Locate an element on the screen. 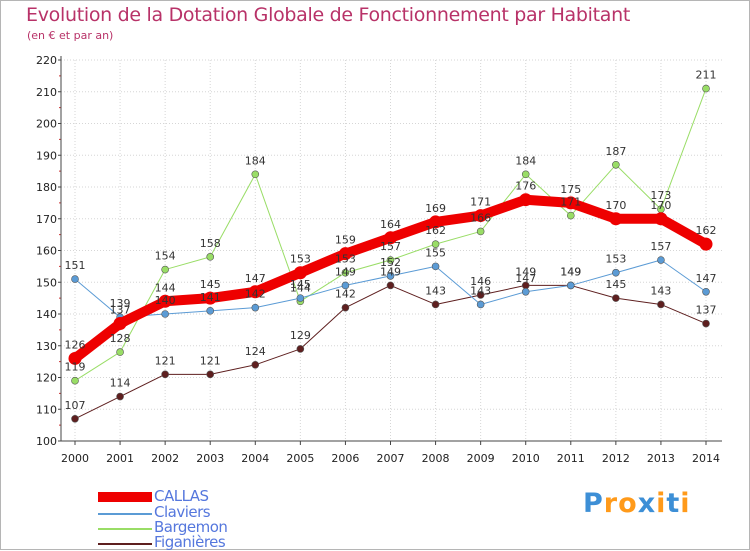  data-label-claviers: 152 is located at coordinates (390, 262).